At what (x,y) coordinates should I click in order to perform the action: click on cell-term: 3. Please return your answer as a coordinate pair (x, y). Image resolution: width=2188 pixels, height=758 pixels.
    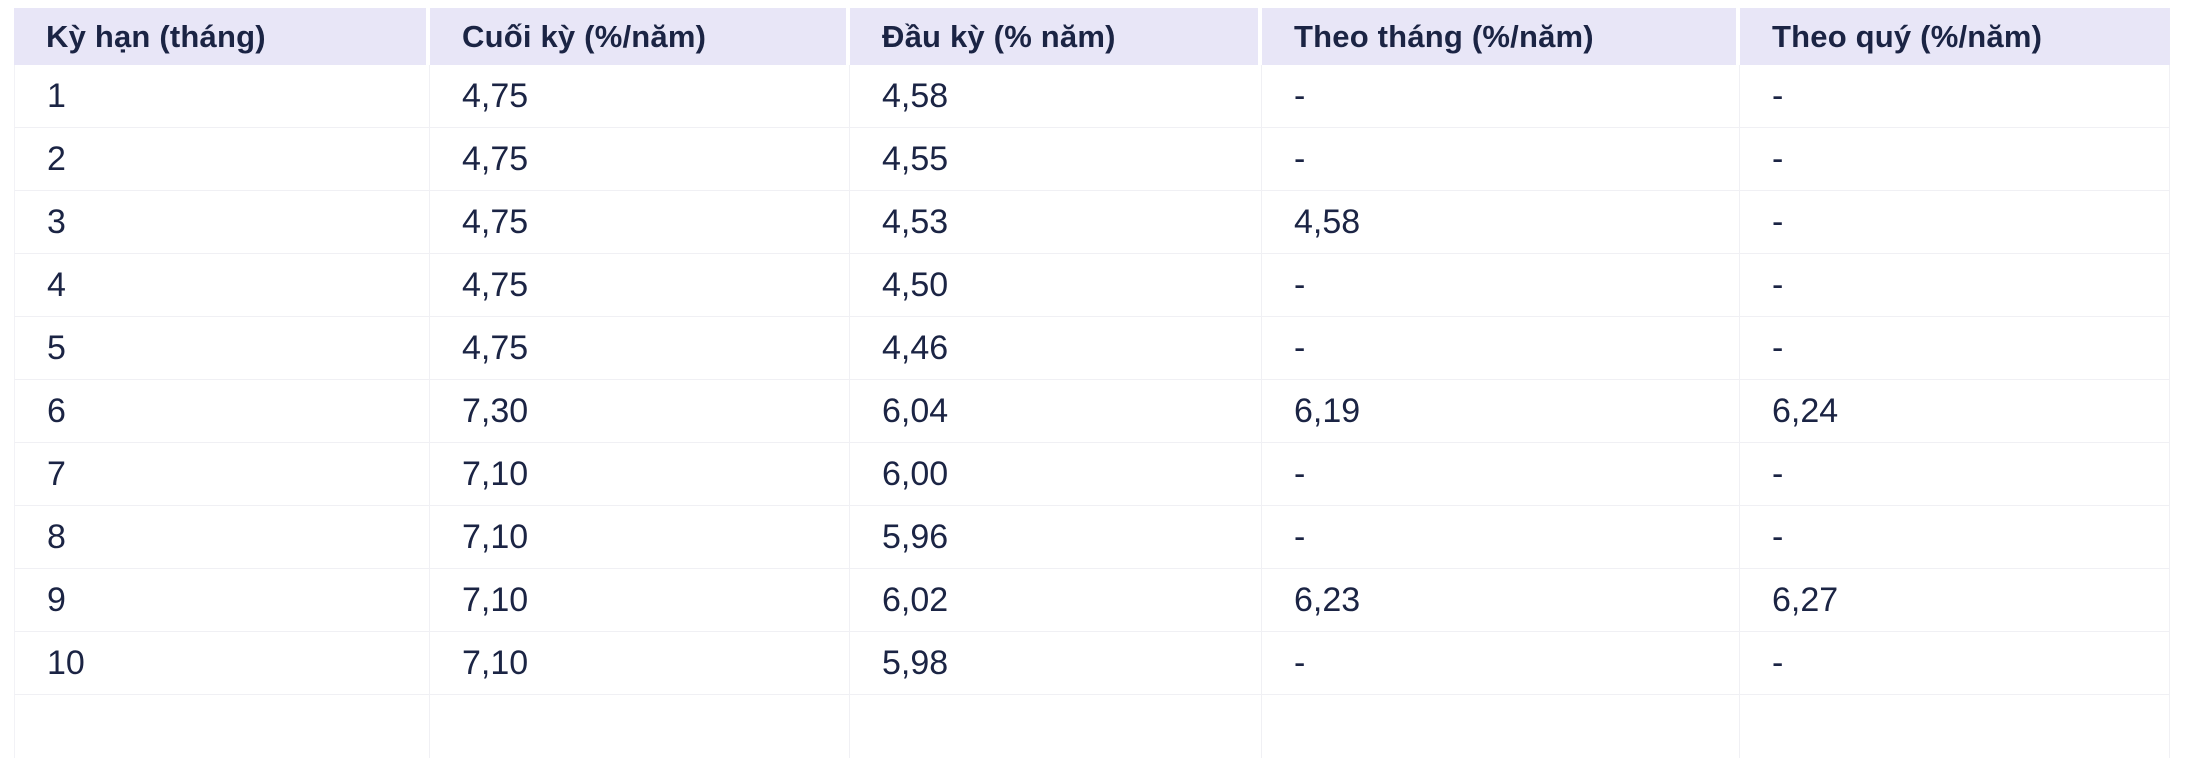
    Looking at the image, I should click on (222, 222).